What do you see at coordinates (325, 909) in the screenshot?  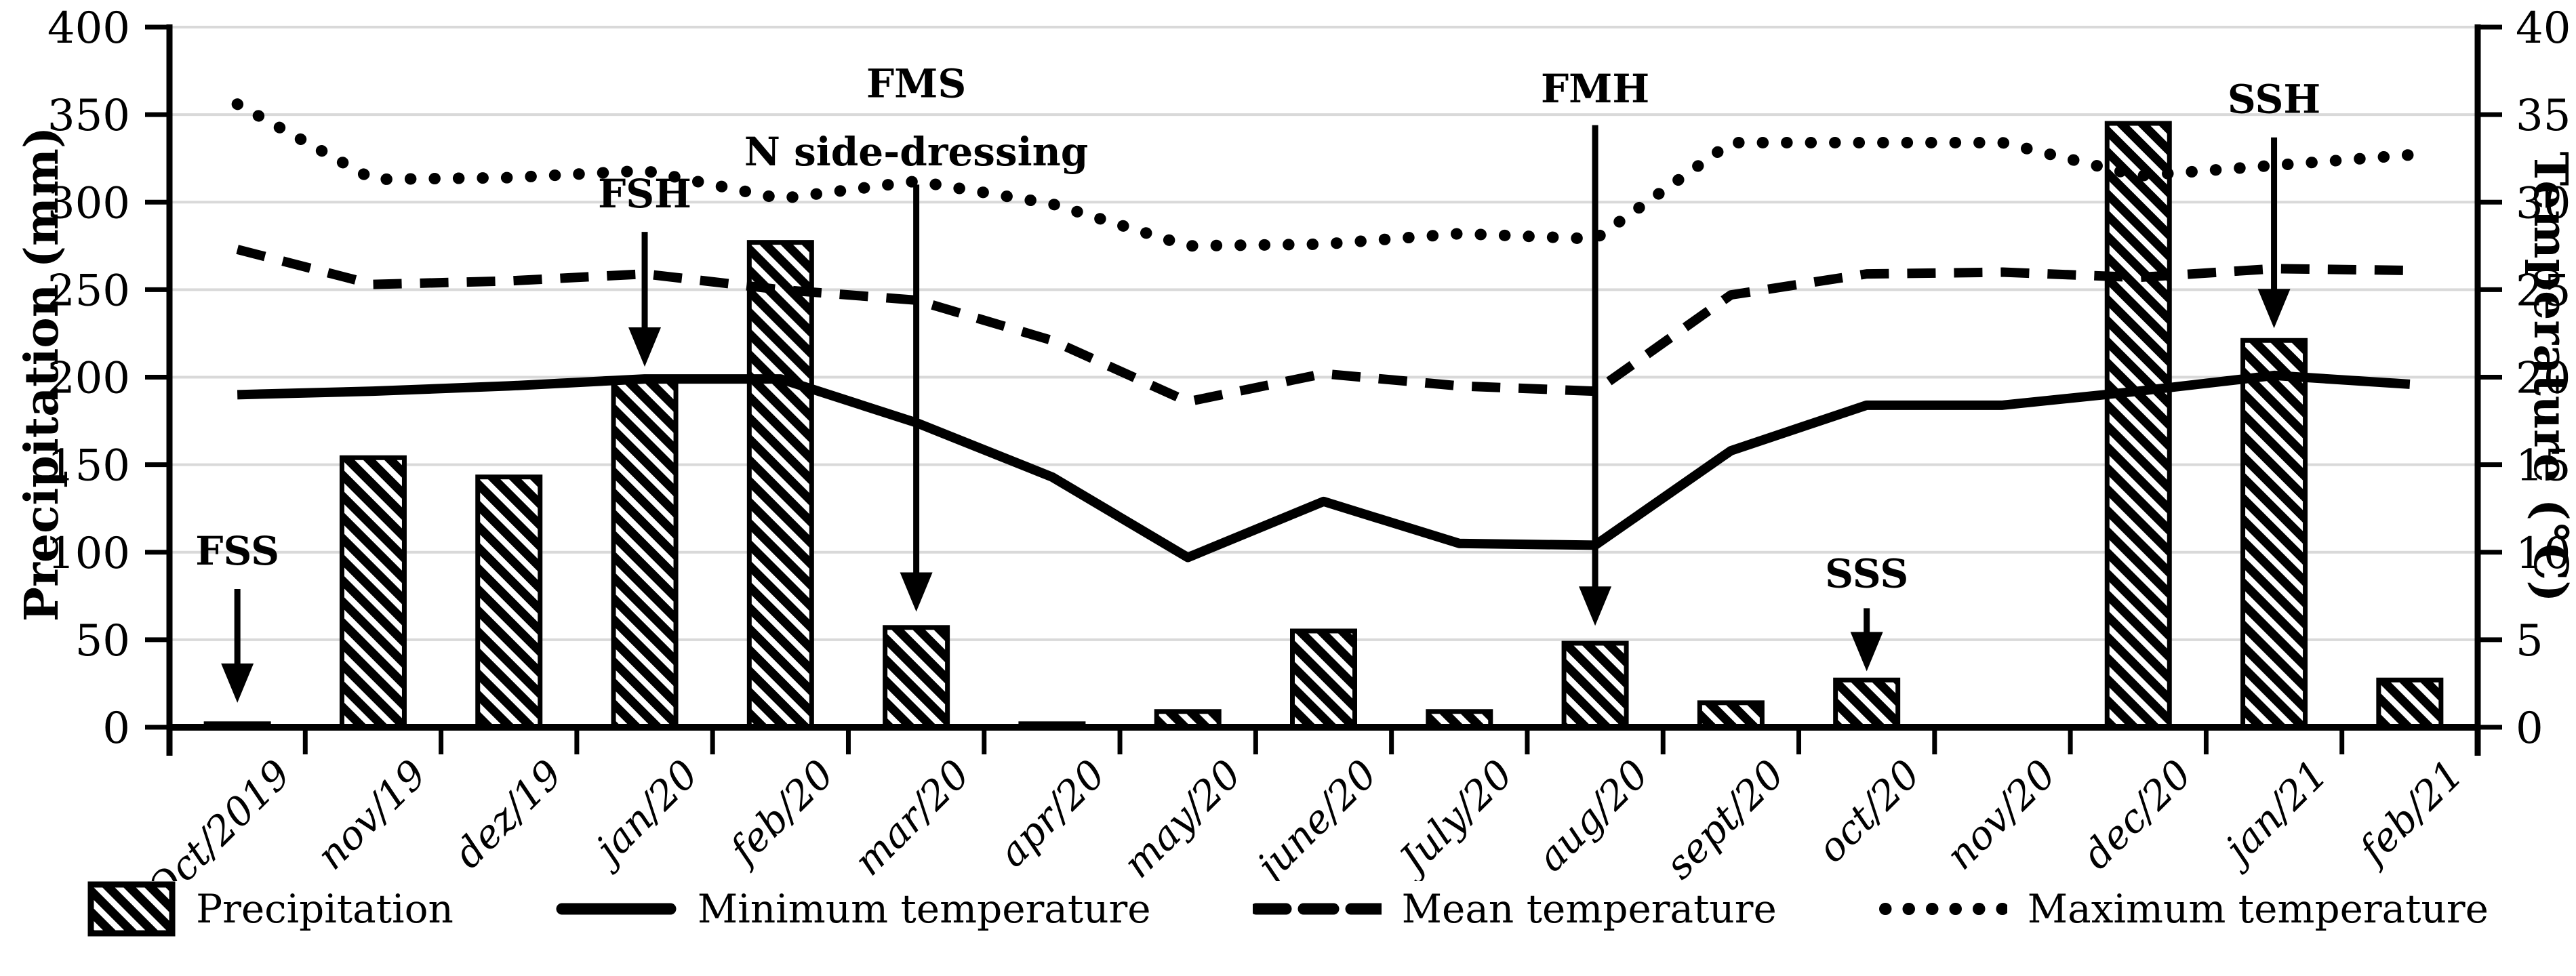 I see `legend-label-precipitation: Precipitation` at bounding box center [325, 909].